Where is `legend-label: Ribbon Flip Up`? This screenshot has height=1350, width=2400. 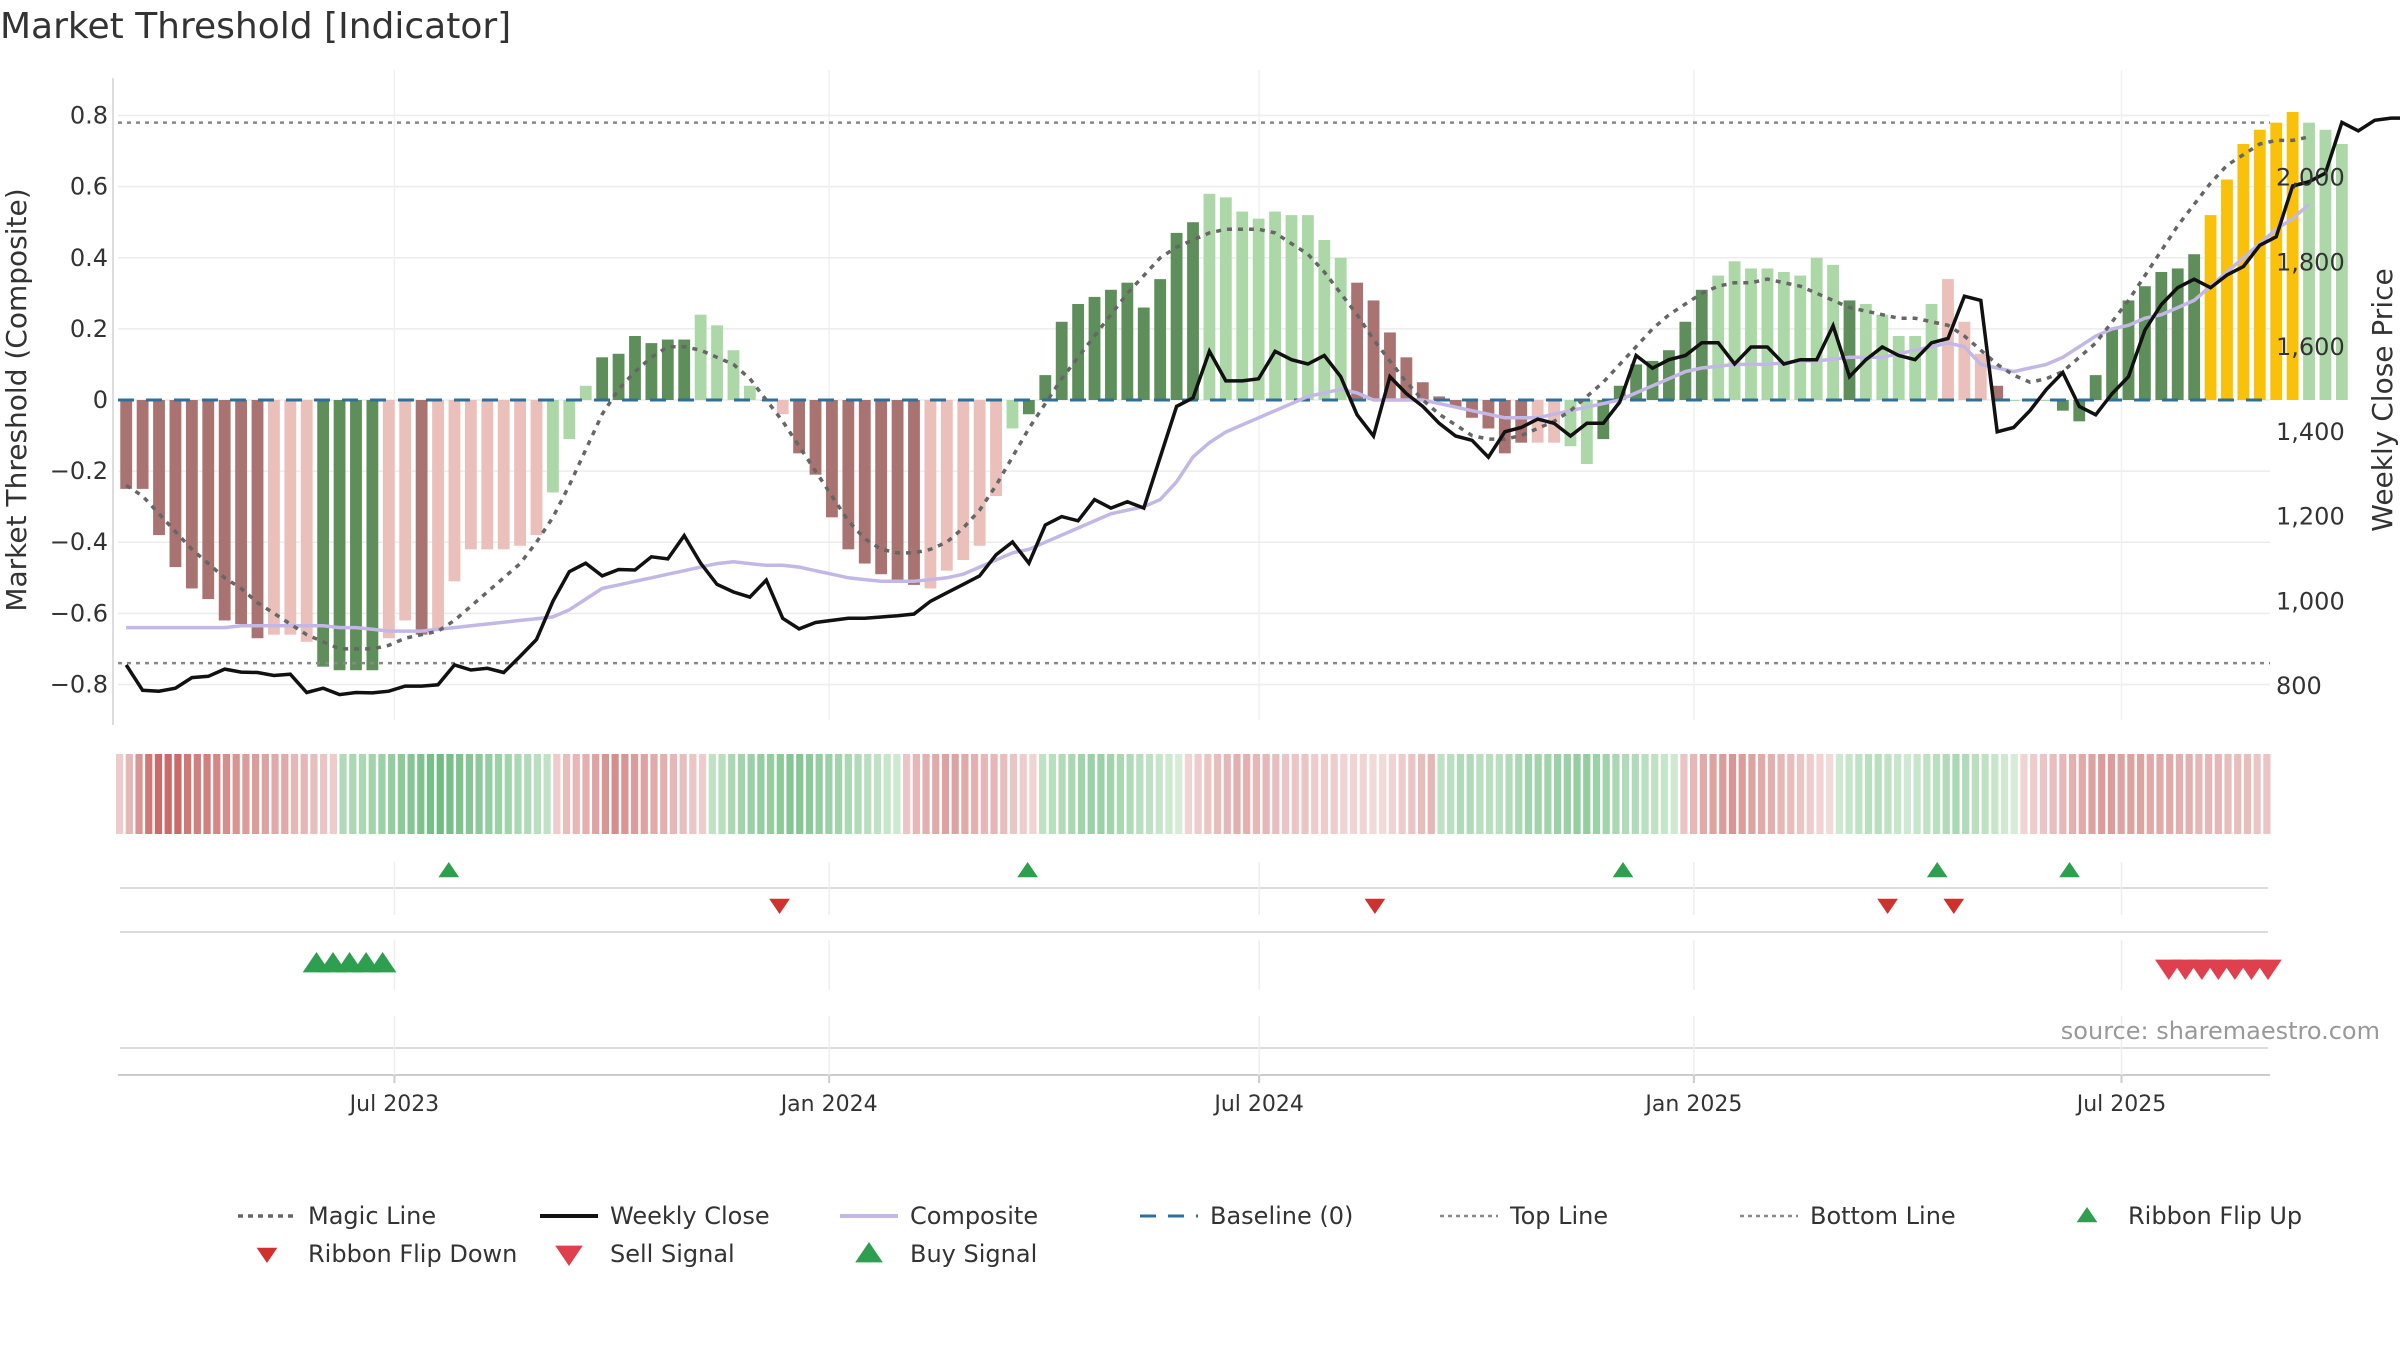 legend-label: Ribbon Flip Up is located at coordinates (2215, 1216).